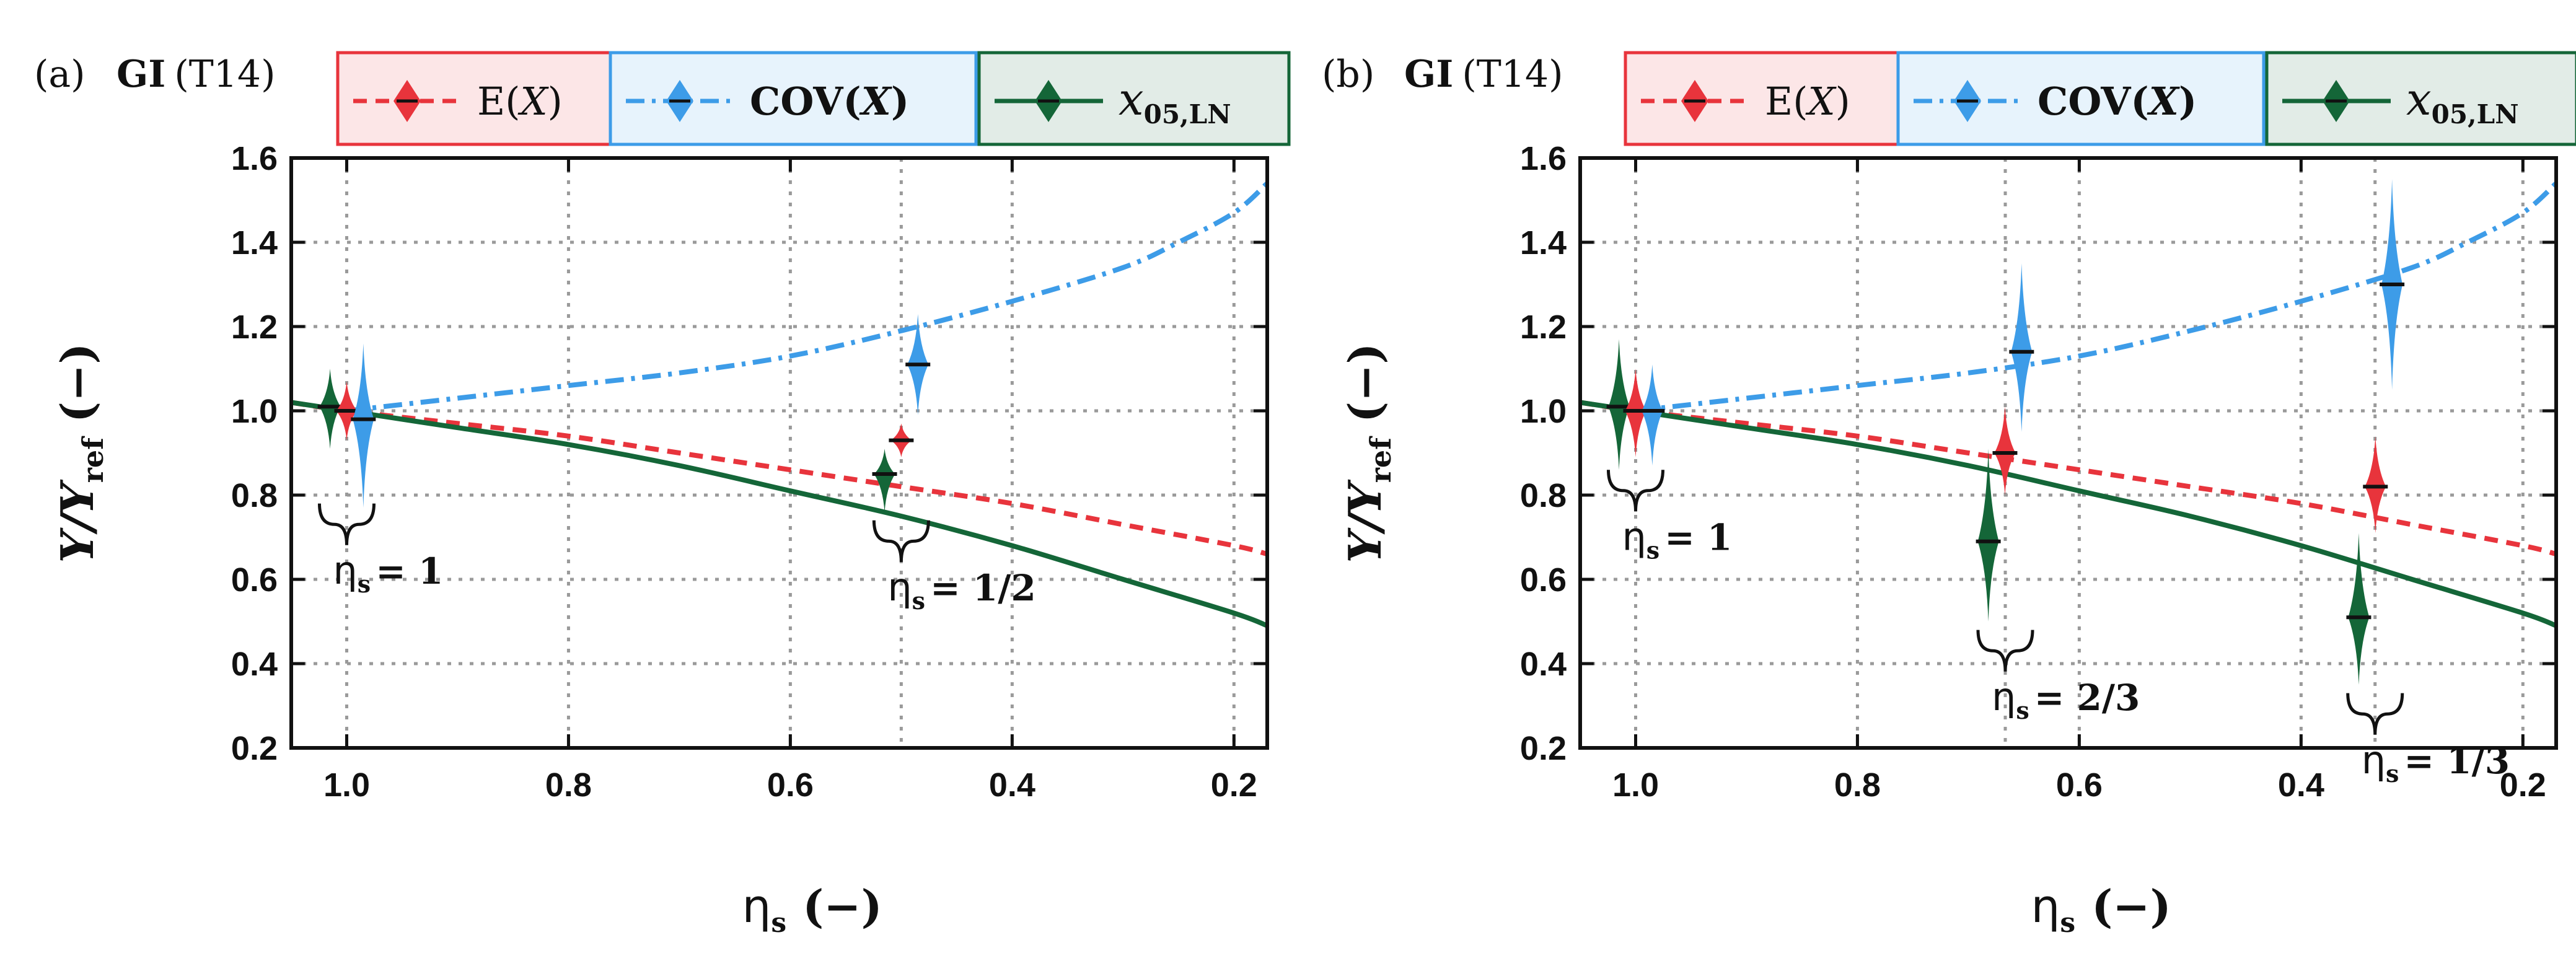 Image resolution: width=2576 pixels, height=953 pixels. What do you see at coordinates (2066, 699) in the screenshot?
I see `eta-label: ηs = 2/3` at bounding box center [2066, 699].